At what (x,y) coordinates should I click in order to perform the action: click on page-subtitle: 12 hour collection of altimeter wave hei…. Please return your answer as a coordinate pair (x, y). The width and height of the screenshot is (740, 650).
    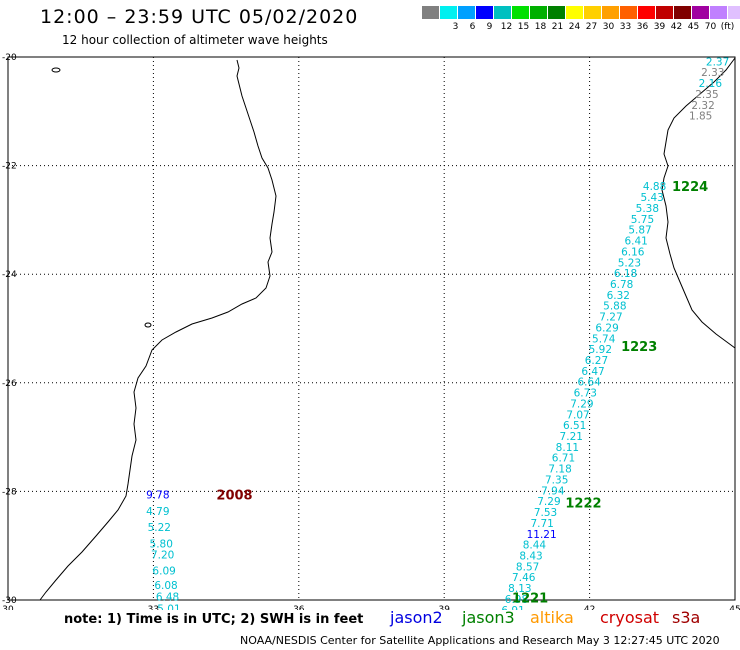
    Looking at the image, I should click on (195, 40).